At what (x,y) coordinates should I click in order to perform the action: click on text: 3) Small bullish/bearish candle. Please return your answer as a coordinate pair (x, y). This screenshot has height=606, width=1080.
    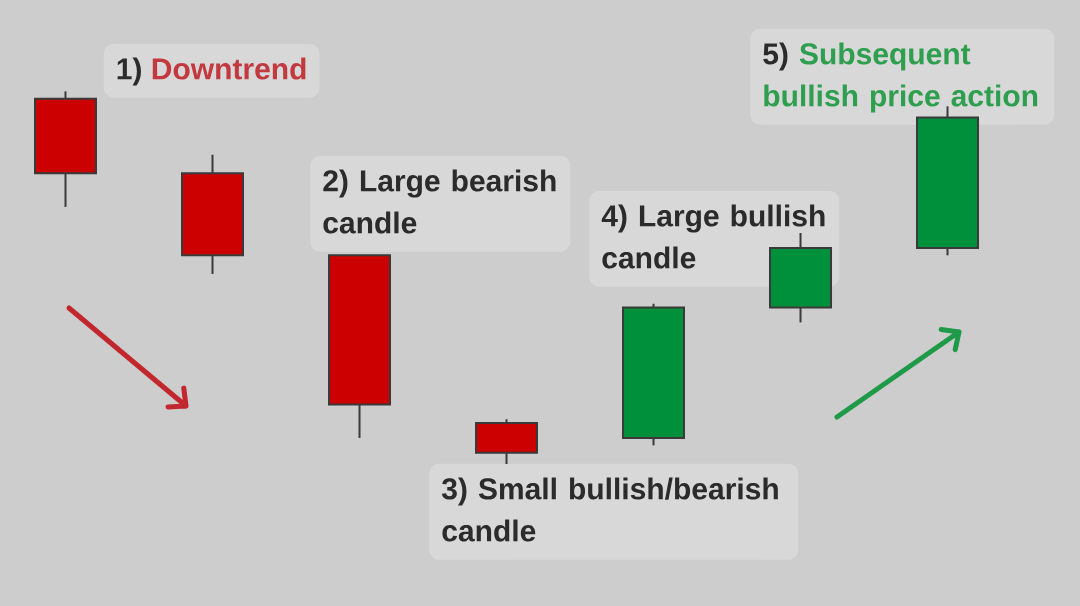
    Looking at the image, I should click on (609, 509).